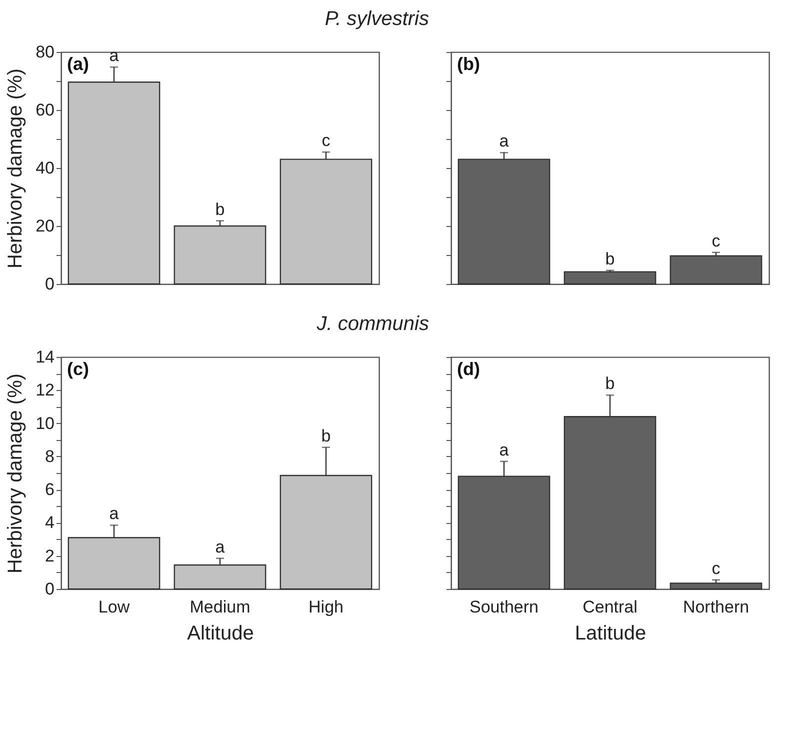 This screenshot has height=754, width=799. I want to click on y-tick-label: 8, so click(49, 456).